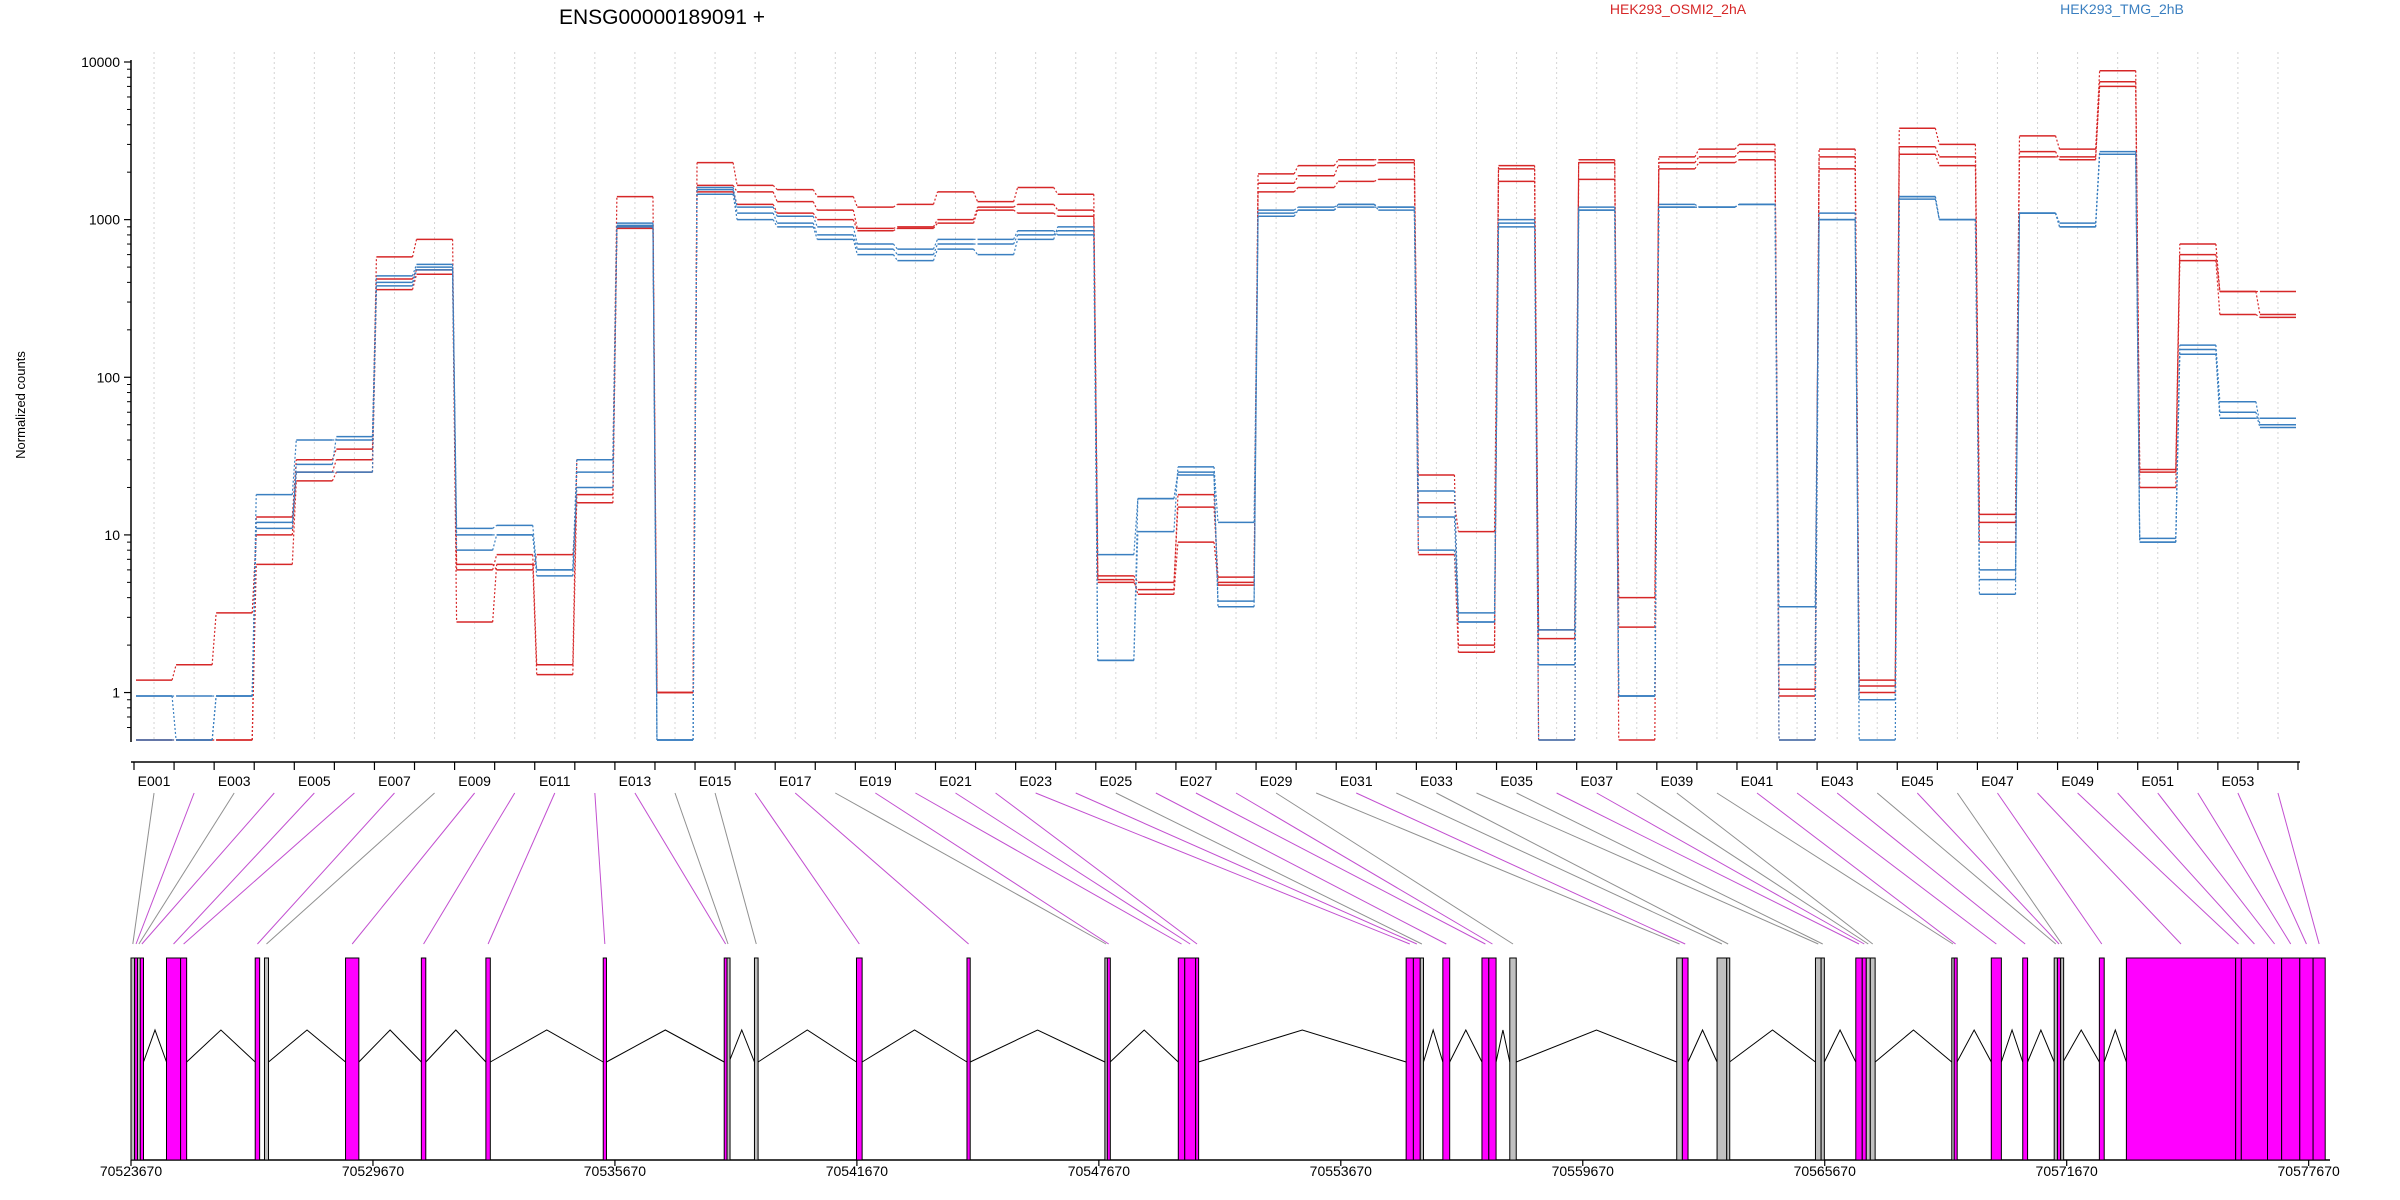 This screenshot has height=1200, width=2400. Describe the element at coordinates (100, 62) in the screenshot. I see `y-tick-label: 10000` at that location.